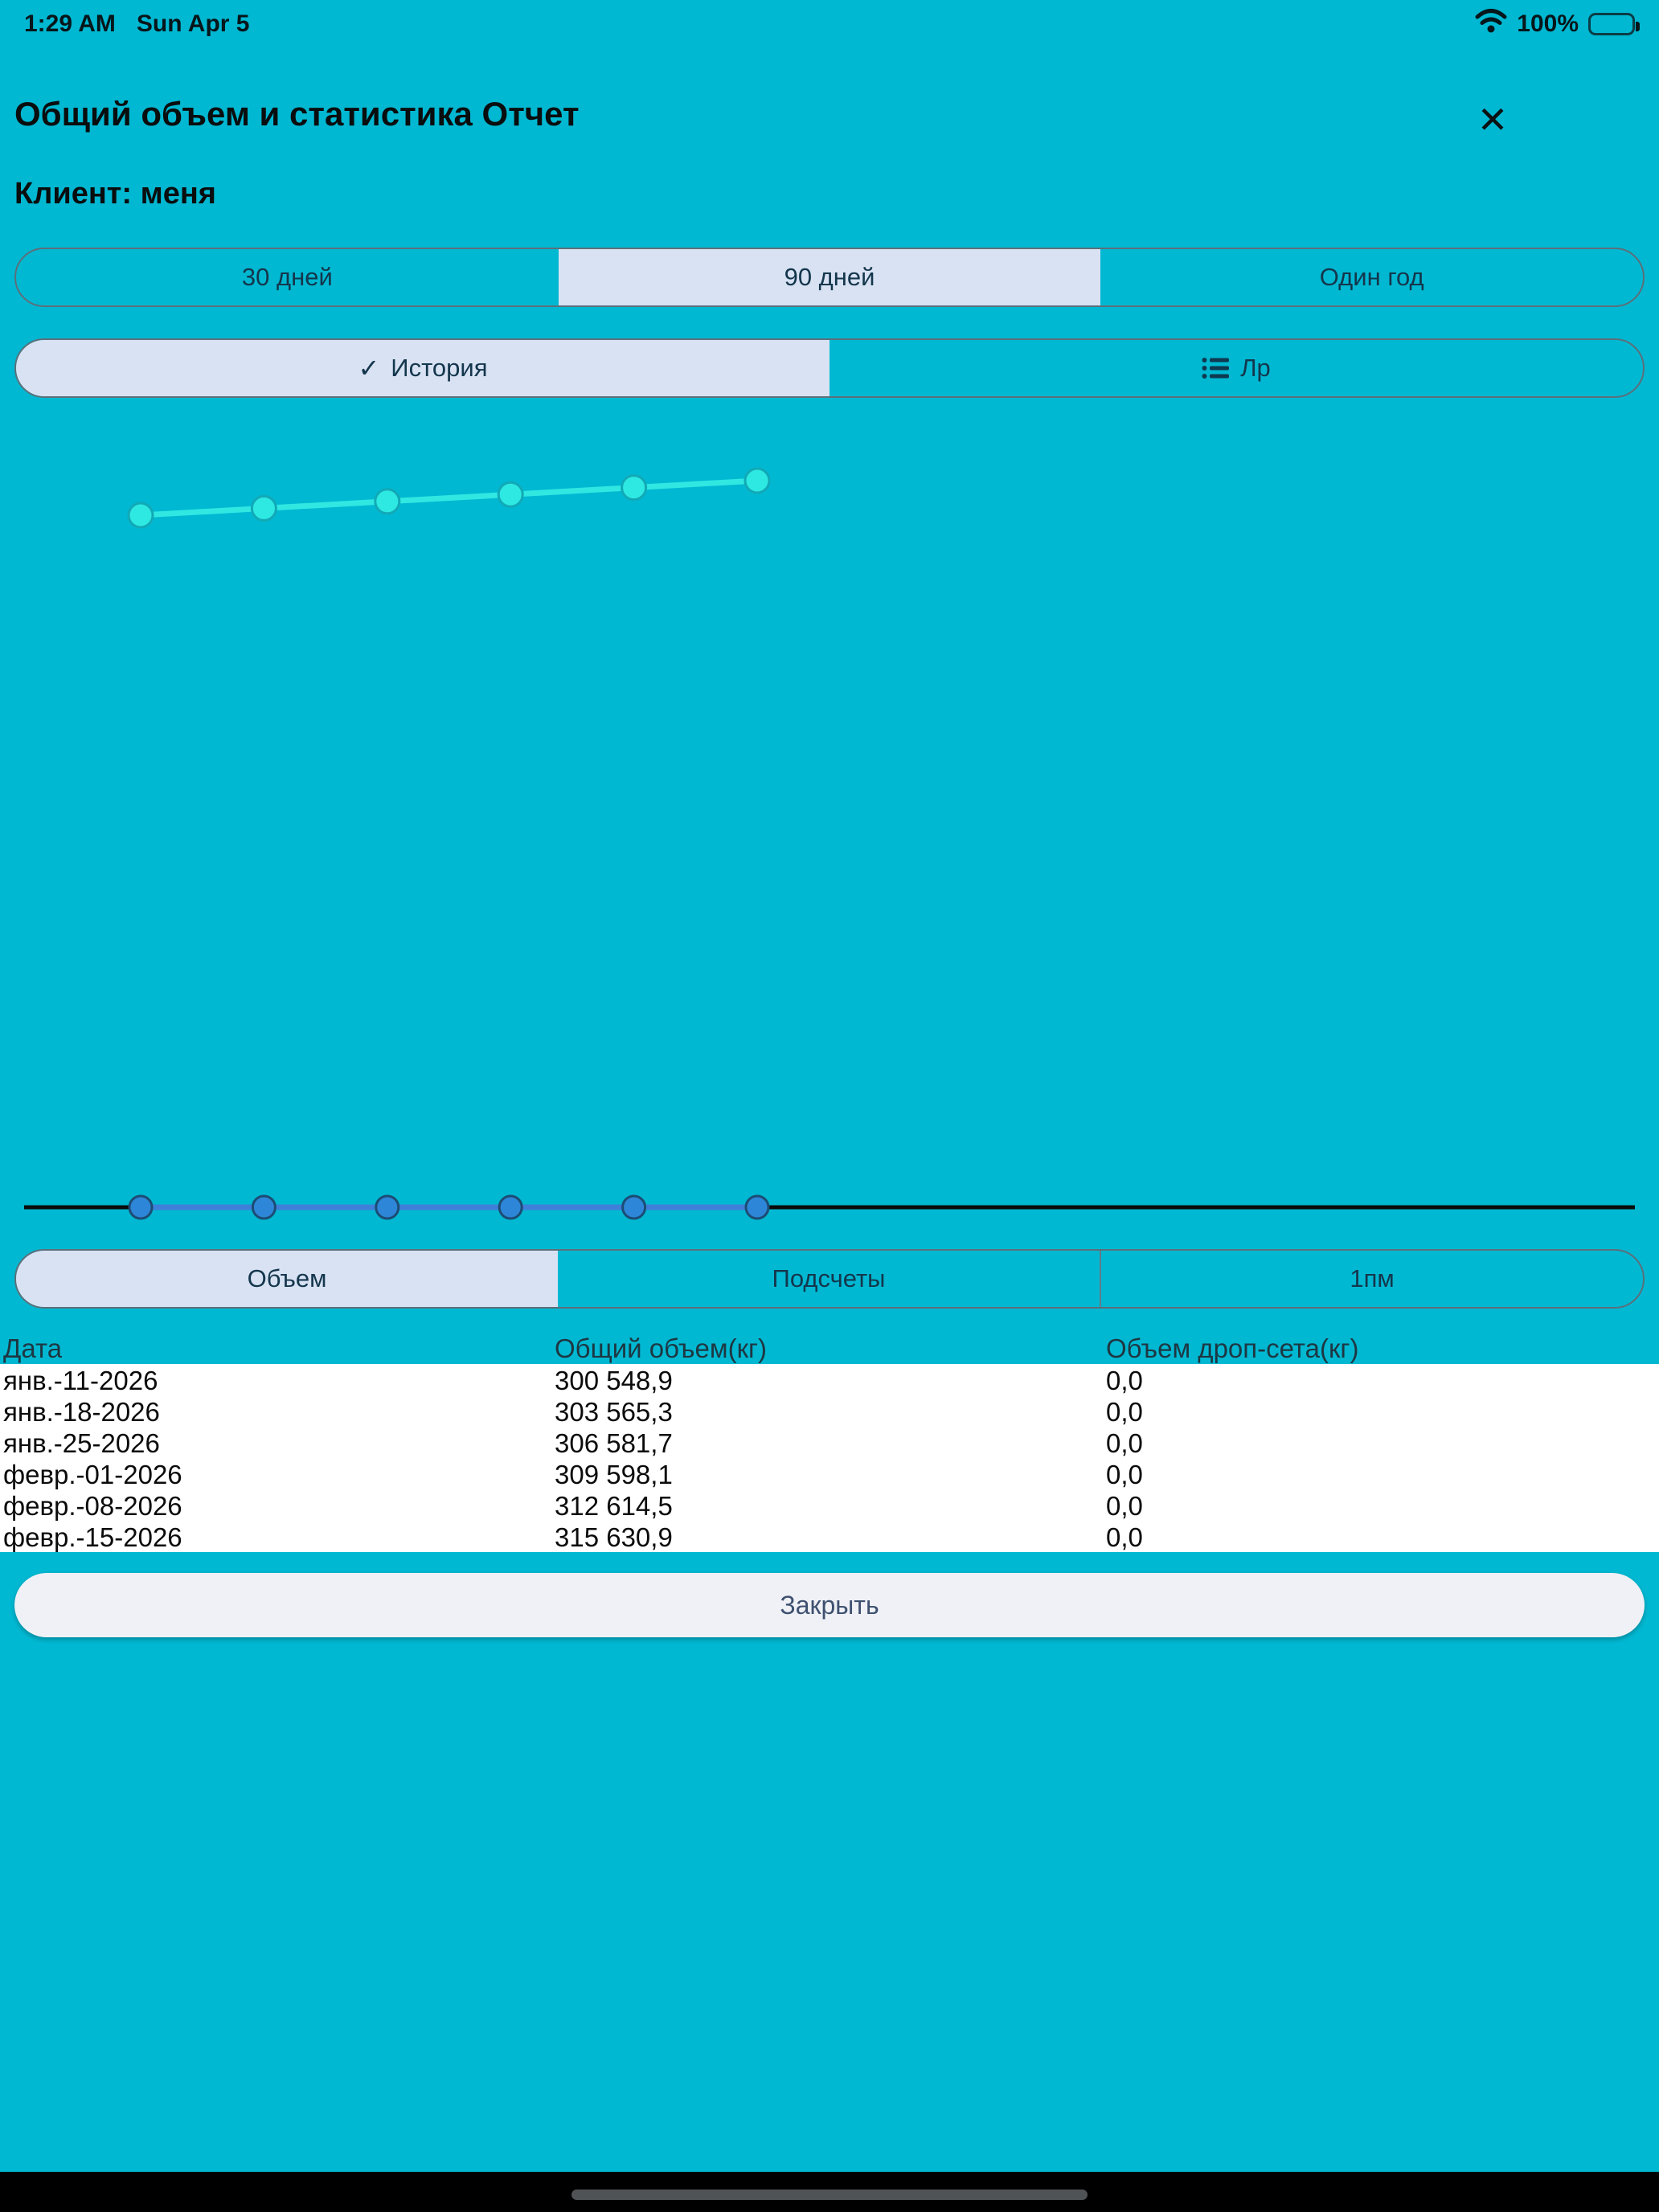 The height and width of the screenshot is (2212, 1659). I want to click on tab-history-label: История, so click(439, 368).